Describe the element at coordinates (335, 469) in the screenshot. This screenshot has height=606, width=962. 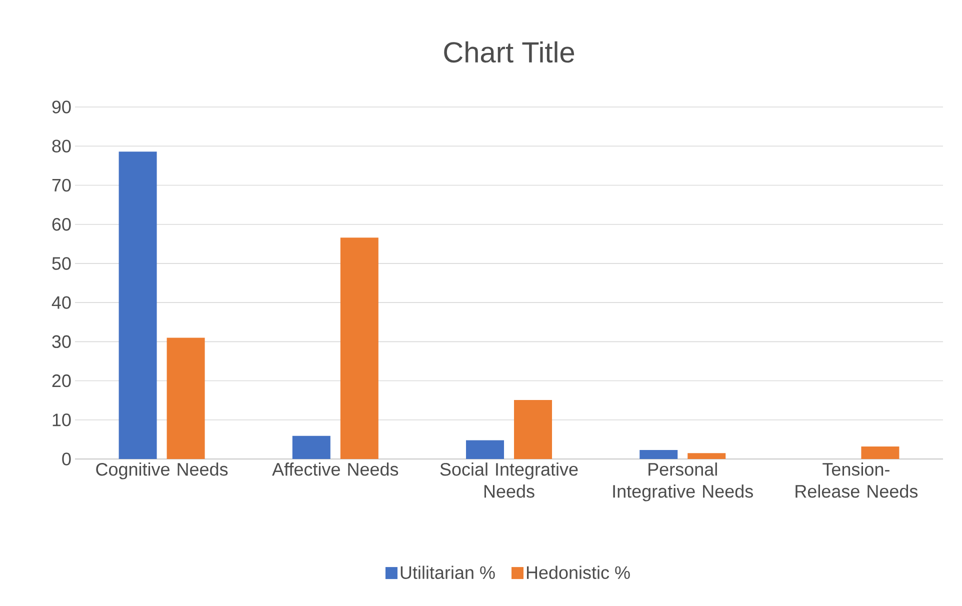
I see `x-tick-label: Affective Needs` at that location.